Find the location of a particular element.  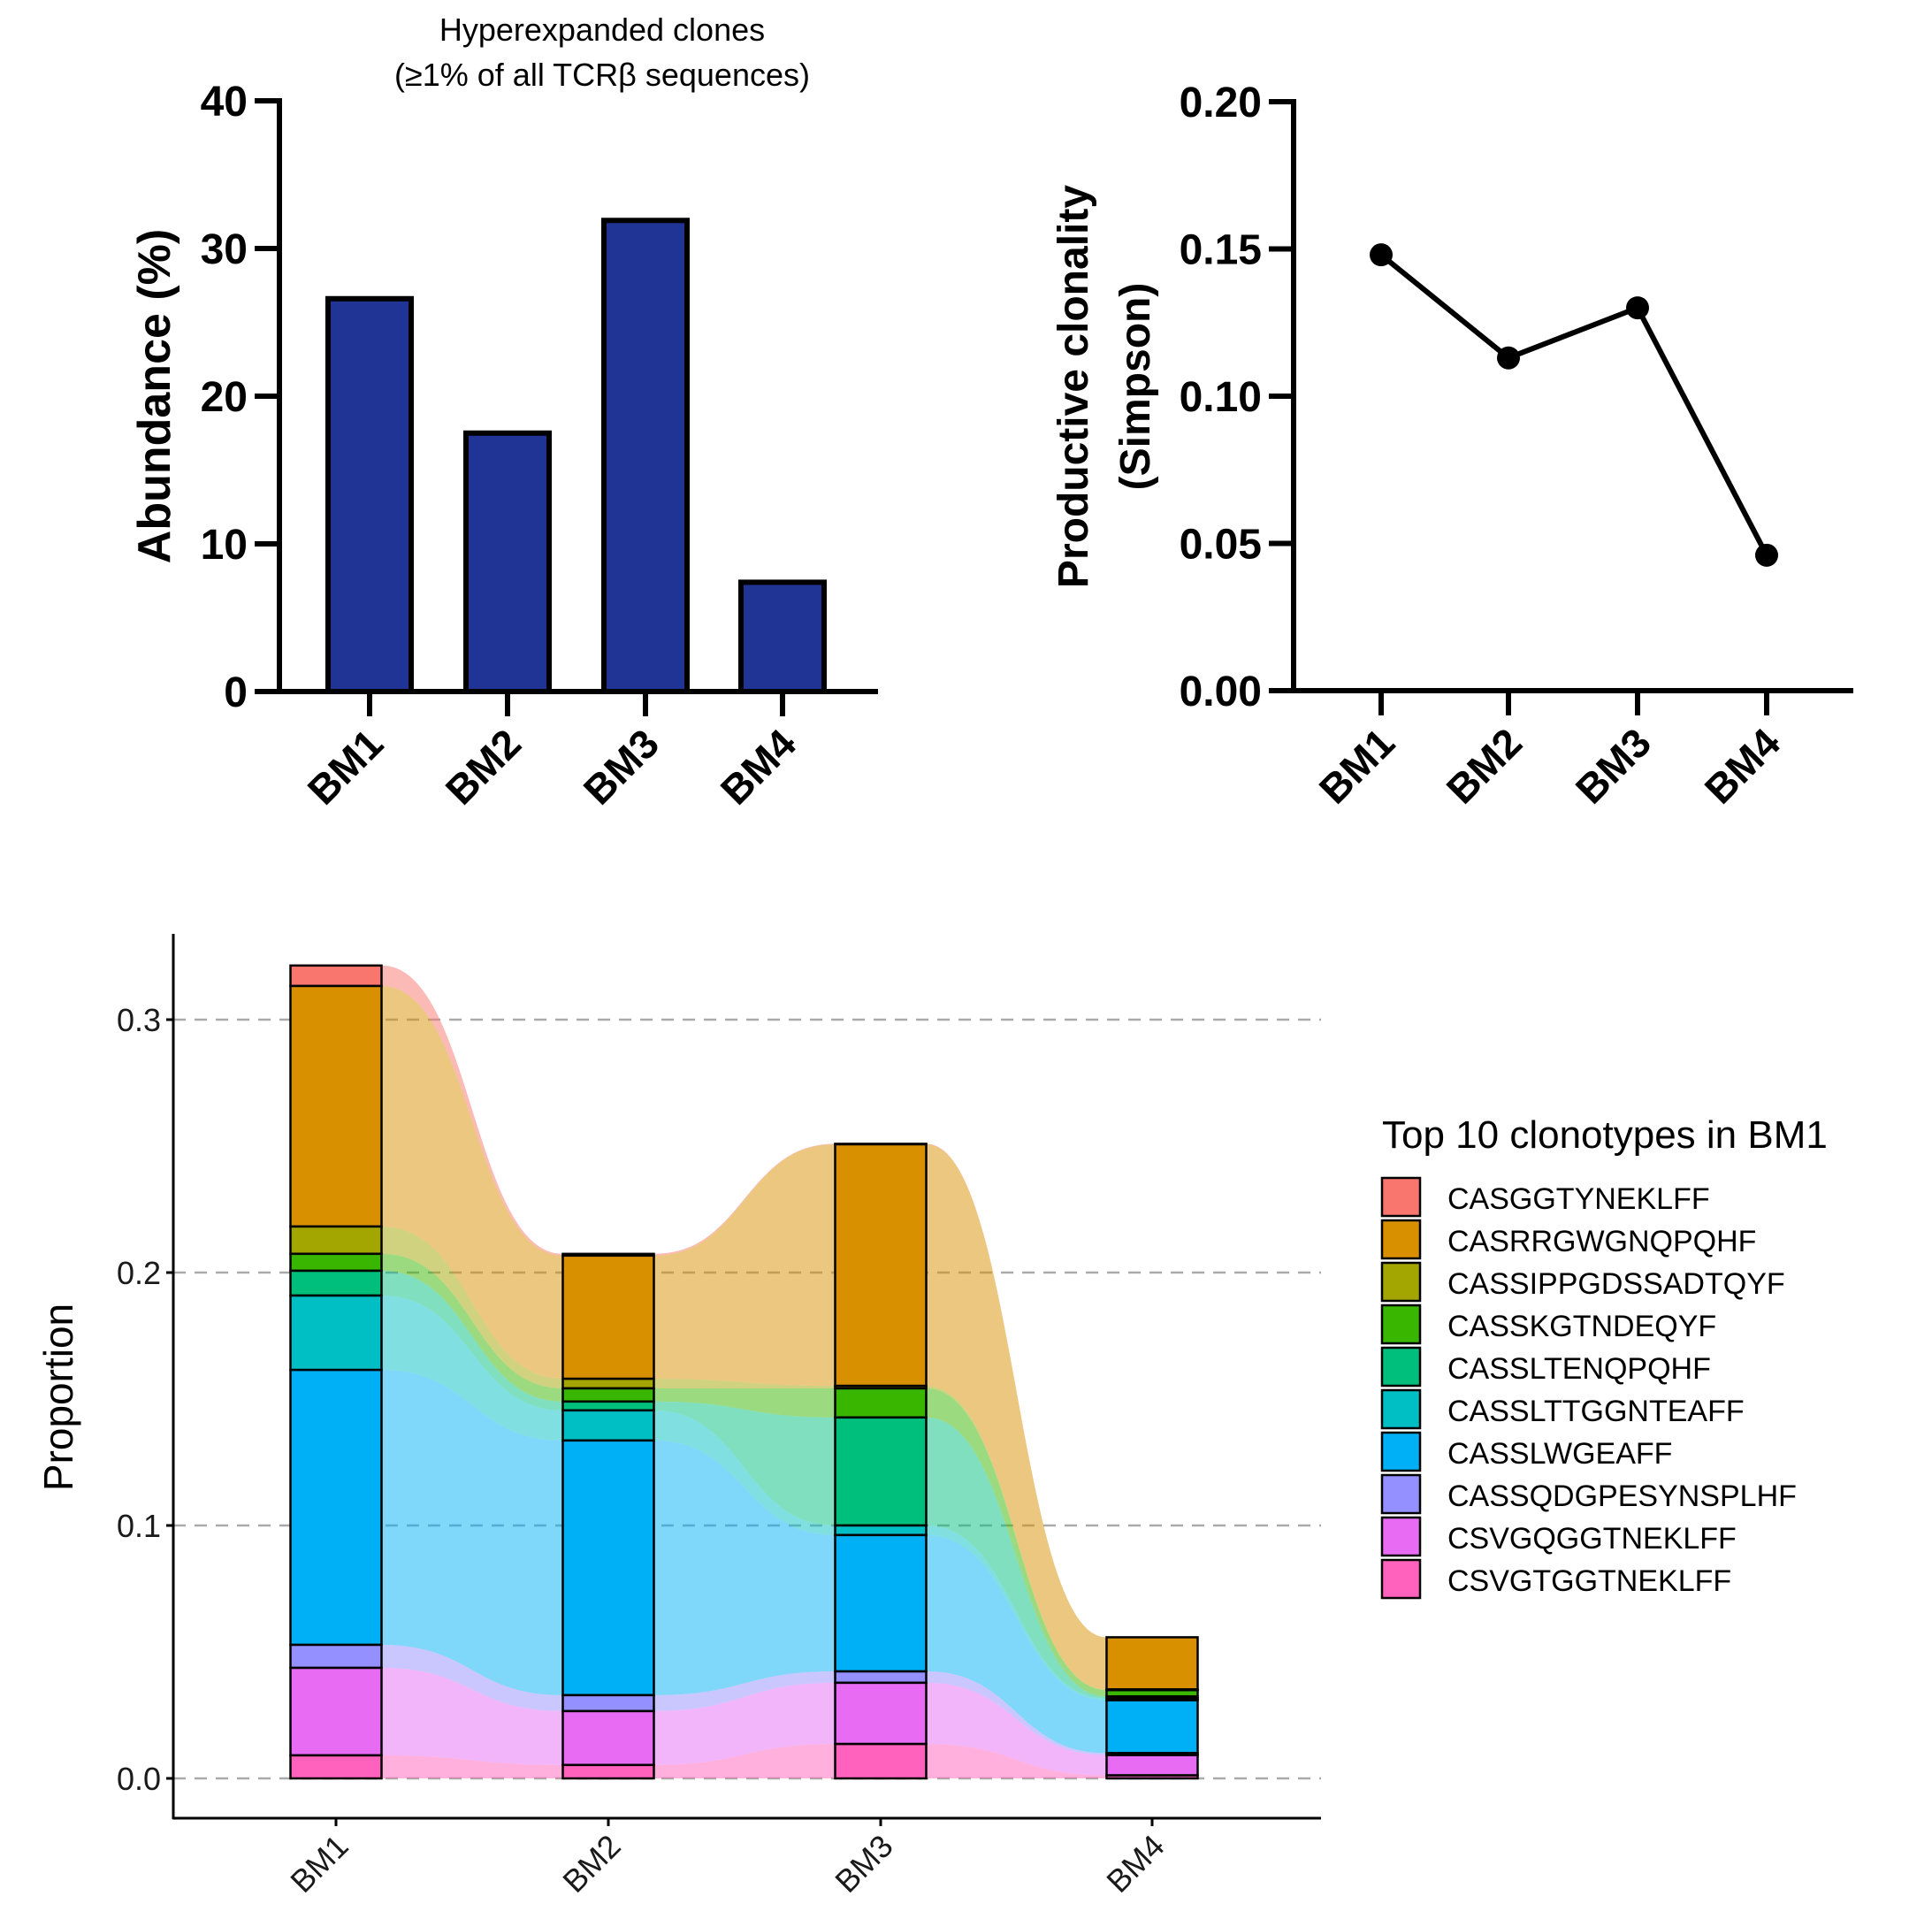

legend-item: CASSLTENQPQHF is located at coordinates (1545, 1367).